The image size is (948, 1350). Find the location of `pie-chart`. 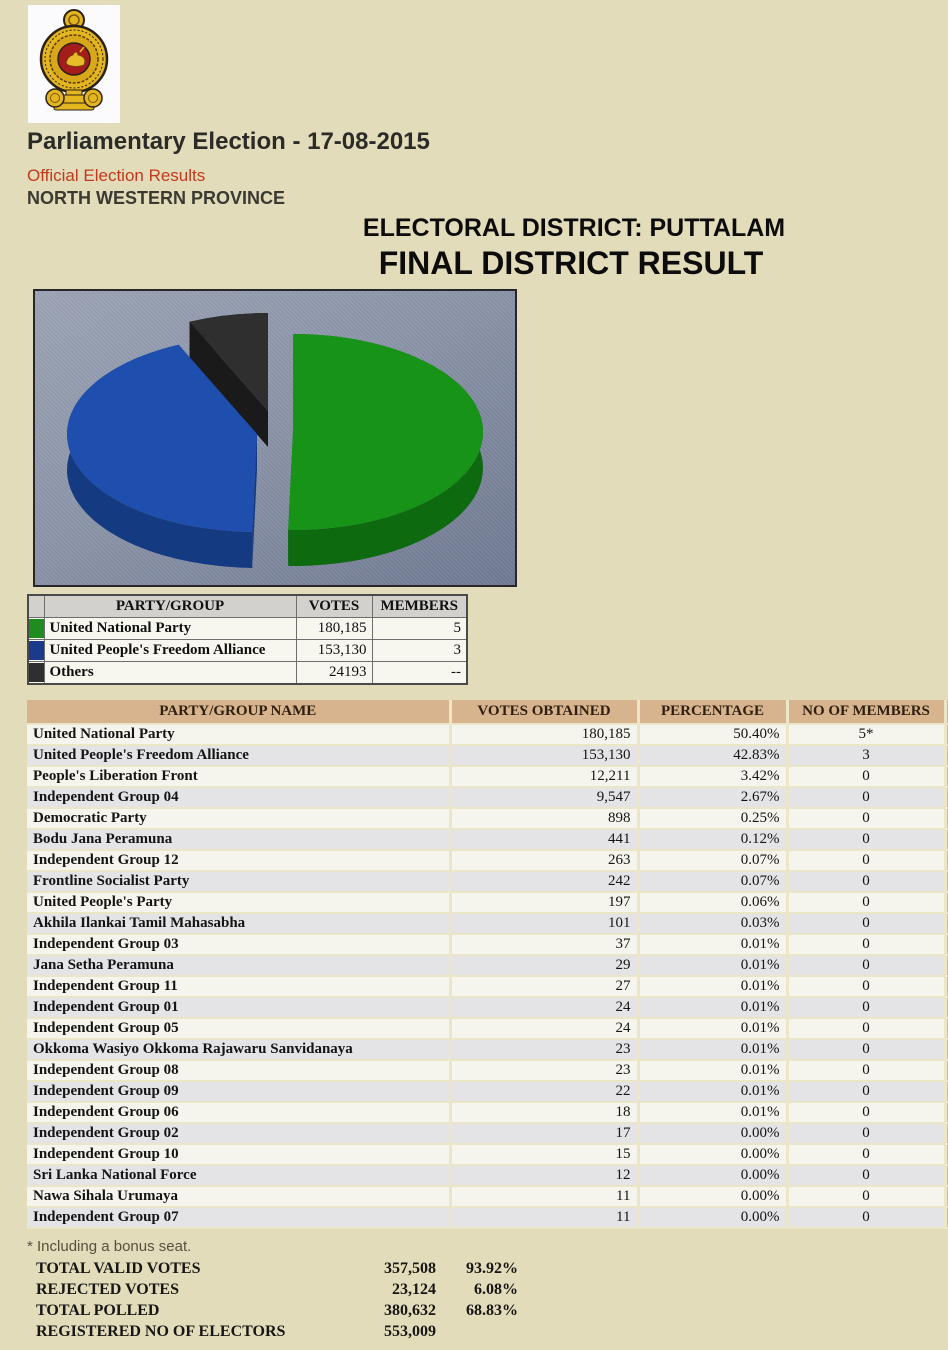

pie-chart is located at coordinates (275, 438).